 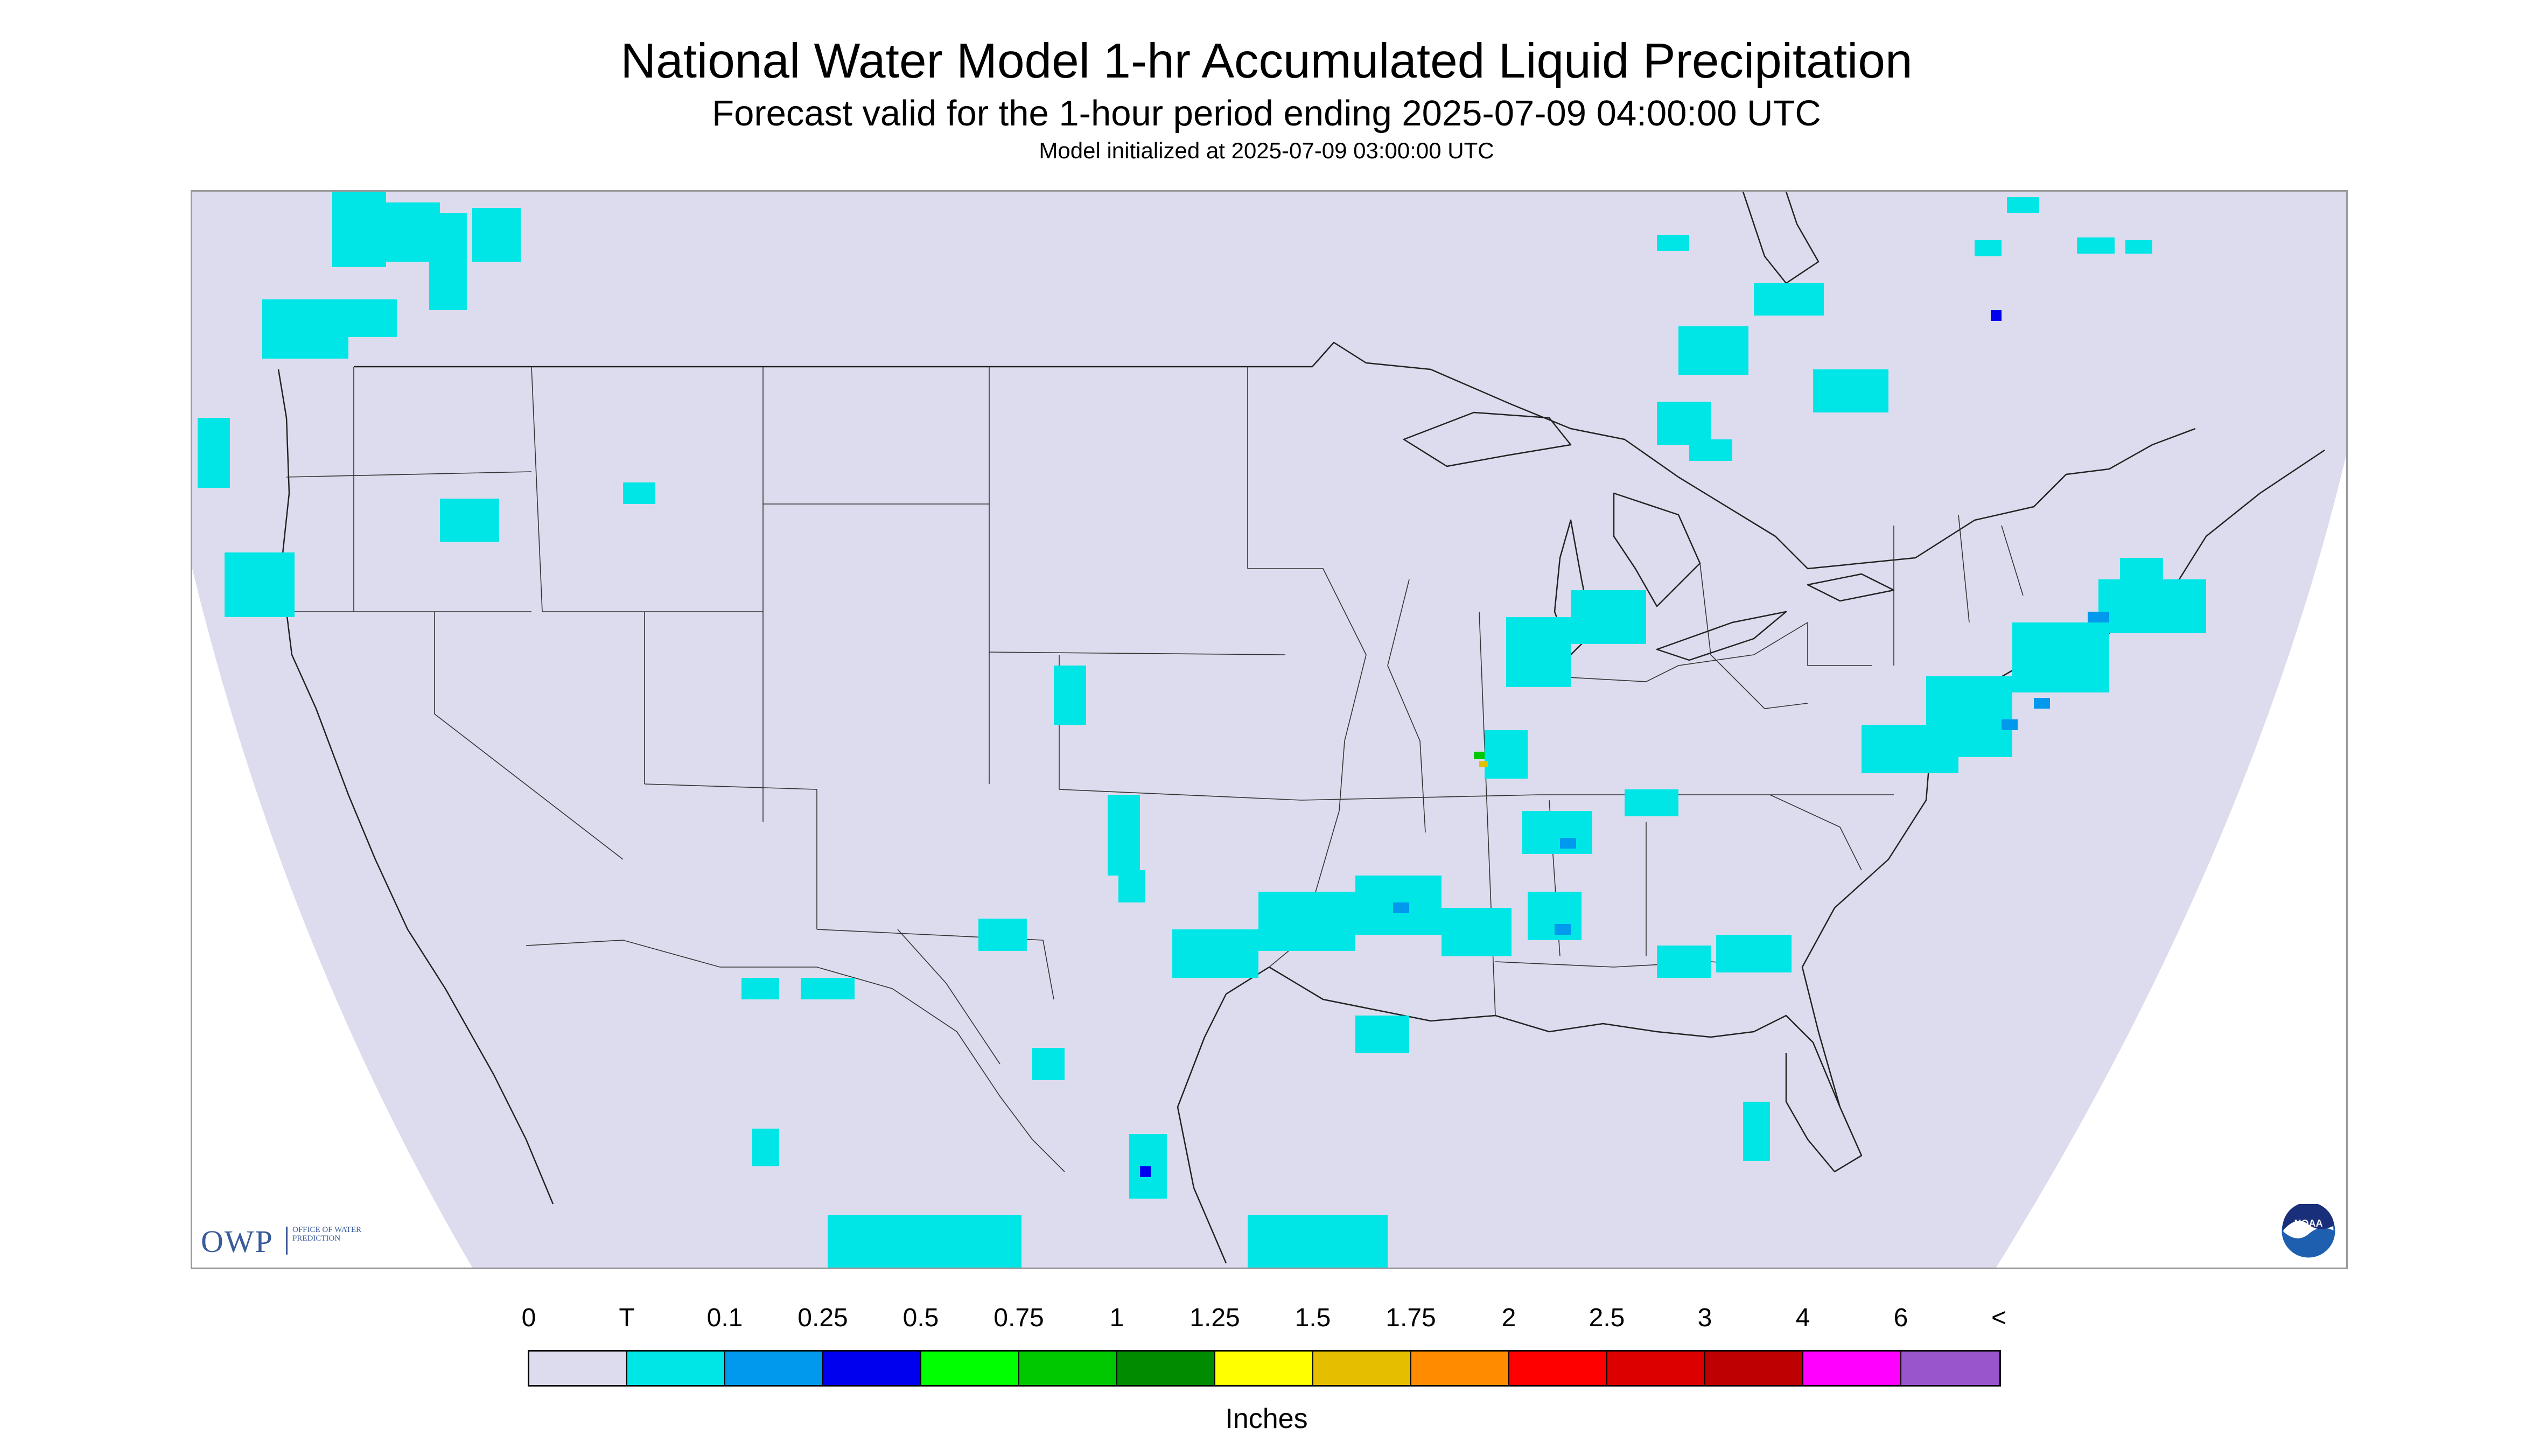 I want to click on owp-logo-divider, so click(x=287, y=1241).